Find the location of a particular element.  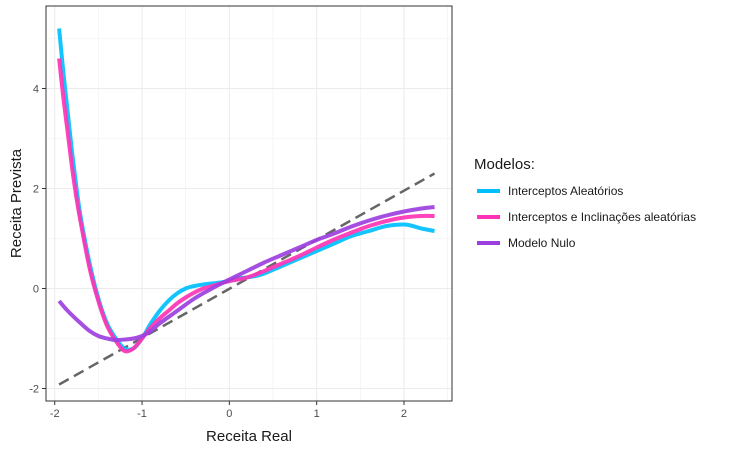

legend-label-2: Modelo Nulo is located at coordinates (542, 243).